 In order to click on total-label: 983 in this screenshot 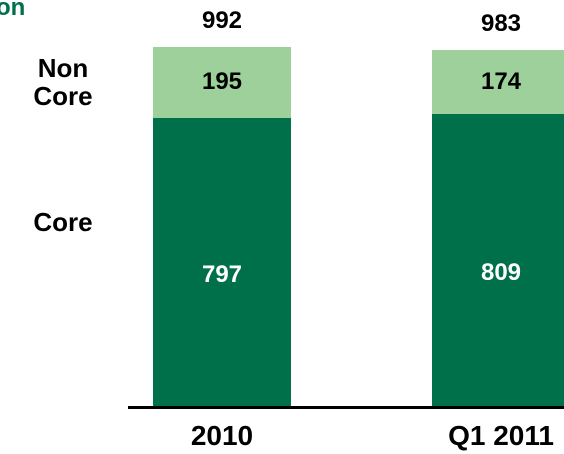, I will do `click(501, 24)`.